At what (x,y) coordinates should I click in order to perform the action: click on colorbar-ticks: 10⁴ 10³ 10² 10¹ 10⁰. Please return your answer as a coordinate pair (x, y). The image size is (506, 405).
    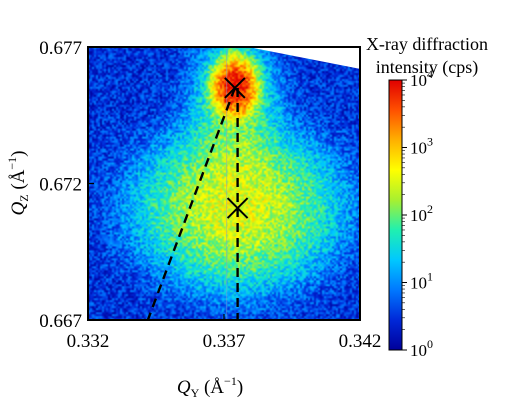
    Looking at the image, I should click on (417, 213).